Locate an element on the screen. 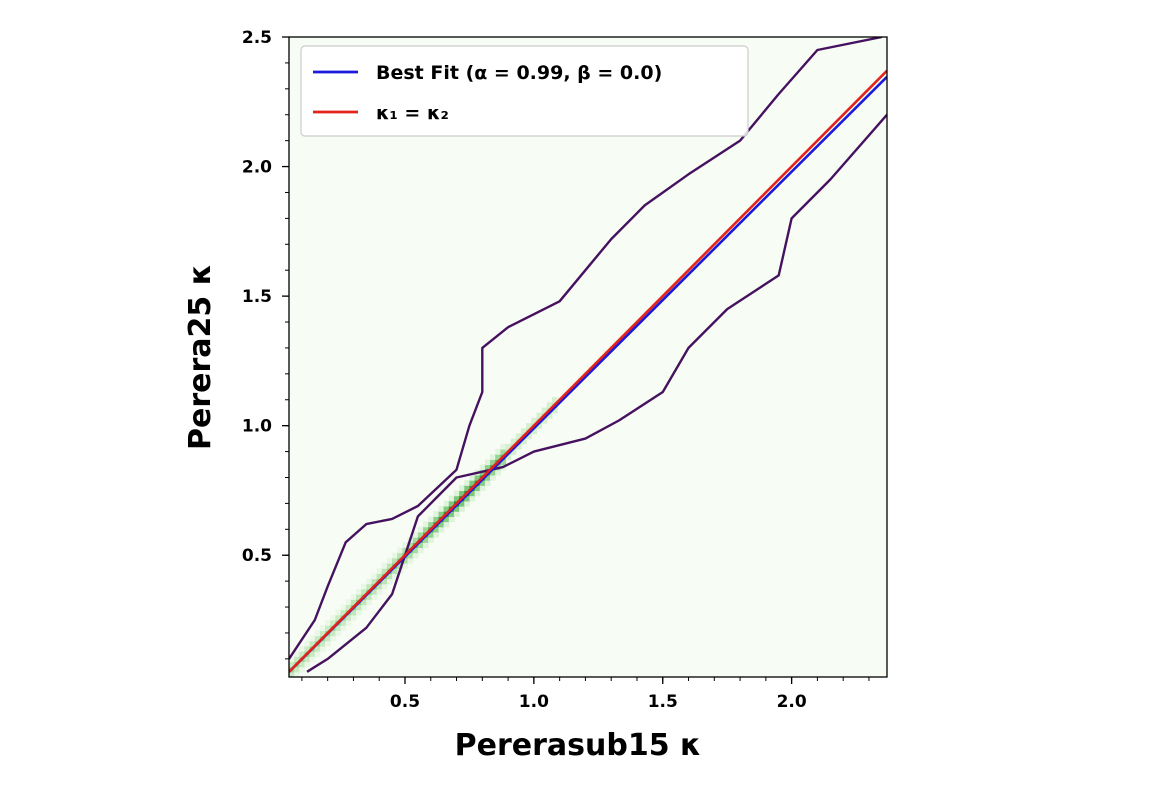  legend: Best Fit (α = 0.99, β = 0.0) κ₁ = κ₂ is located at coordinates (524, 91).